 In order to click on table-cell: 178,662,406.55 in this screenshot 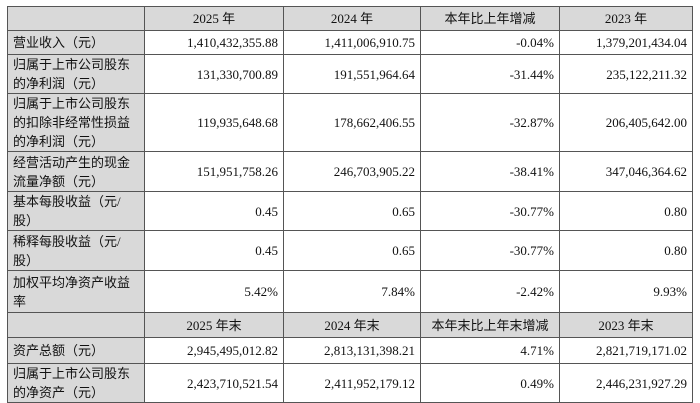, I will do `click(352, 122)`.